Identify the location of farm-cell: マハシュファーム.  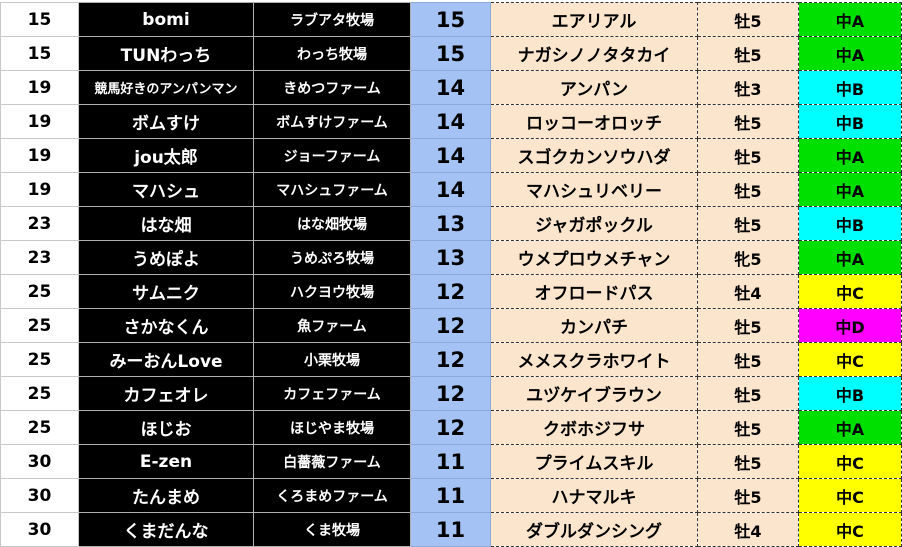
(332, 189).